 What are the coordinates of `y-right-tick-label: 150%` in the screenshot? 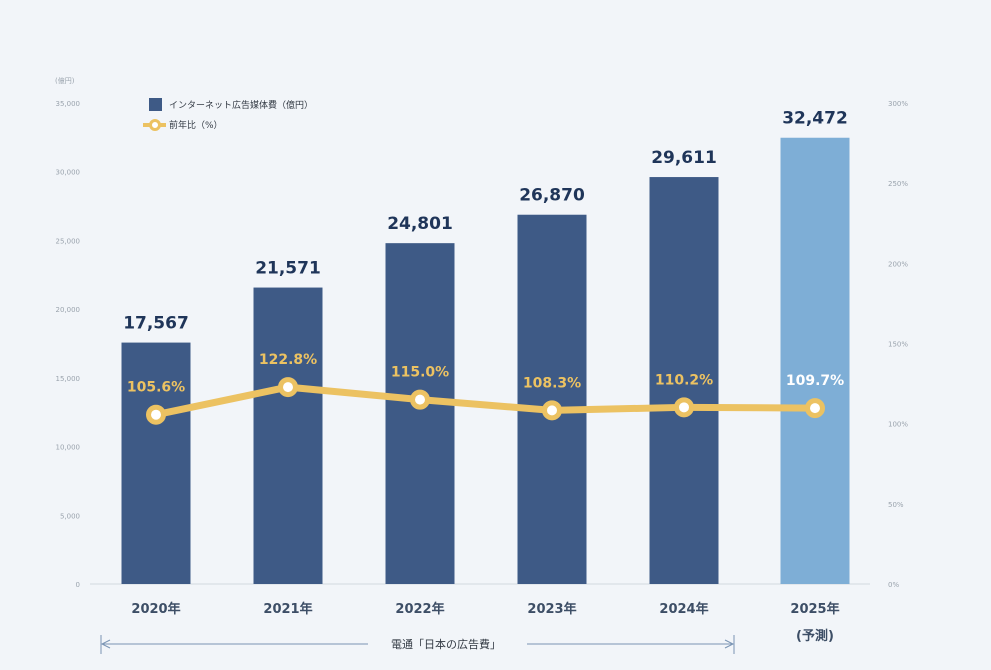 It's located at (898, 345).